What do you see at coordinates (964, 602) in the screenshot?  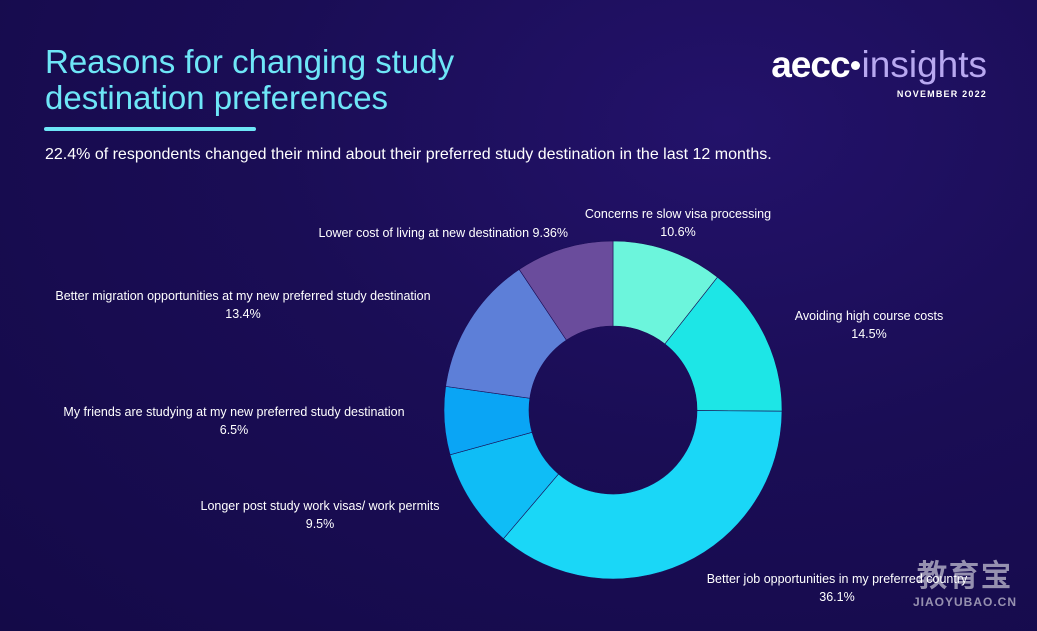 I see `watermark-en: JIAOYUBAO.CN` at bounding box center [964, 602].